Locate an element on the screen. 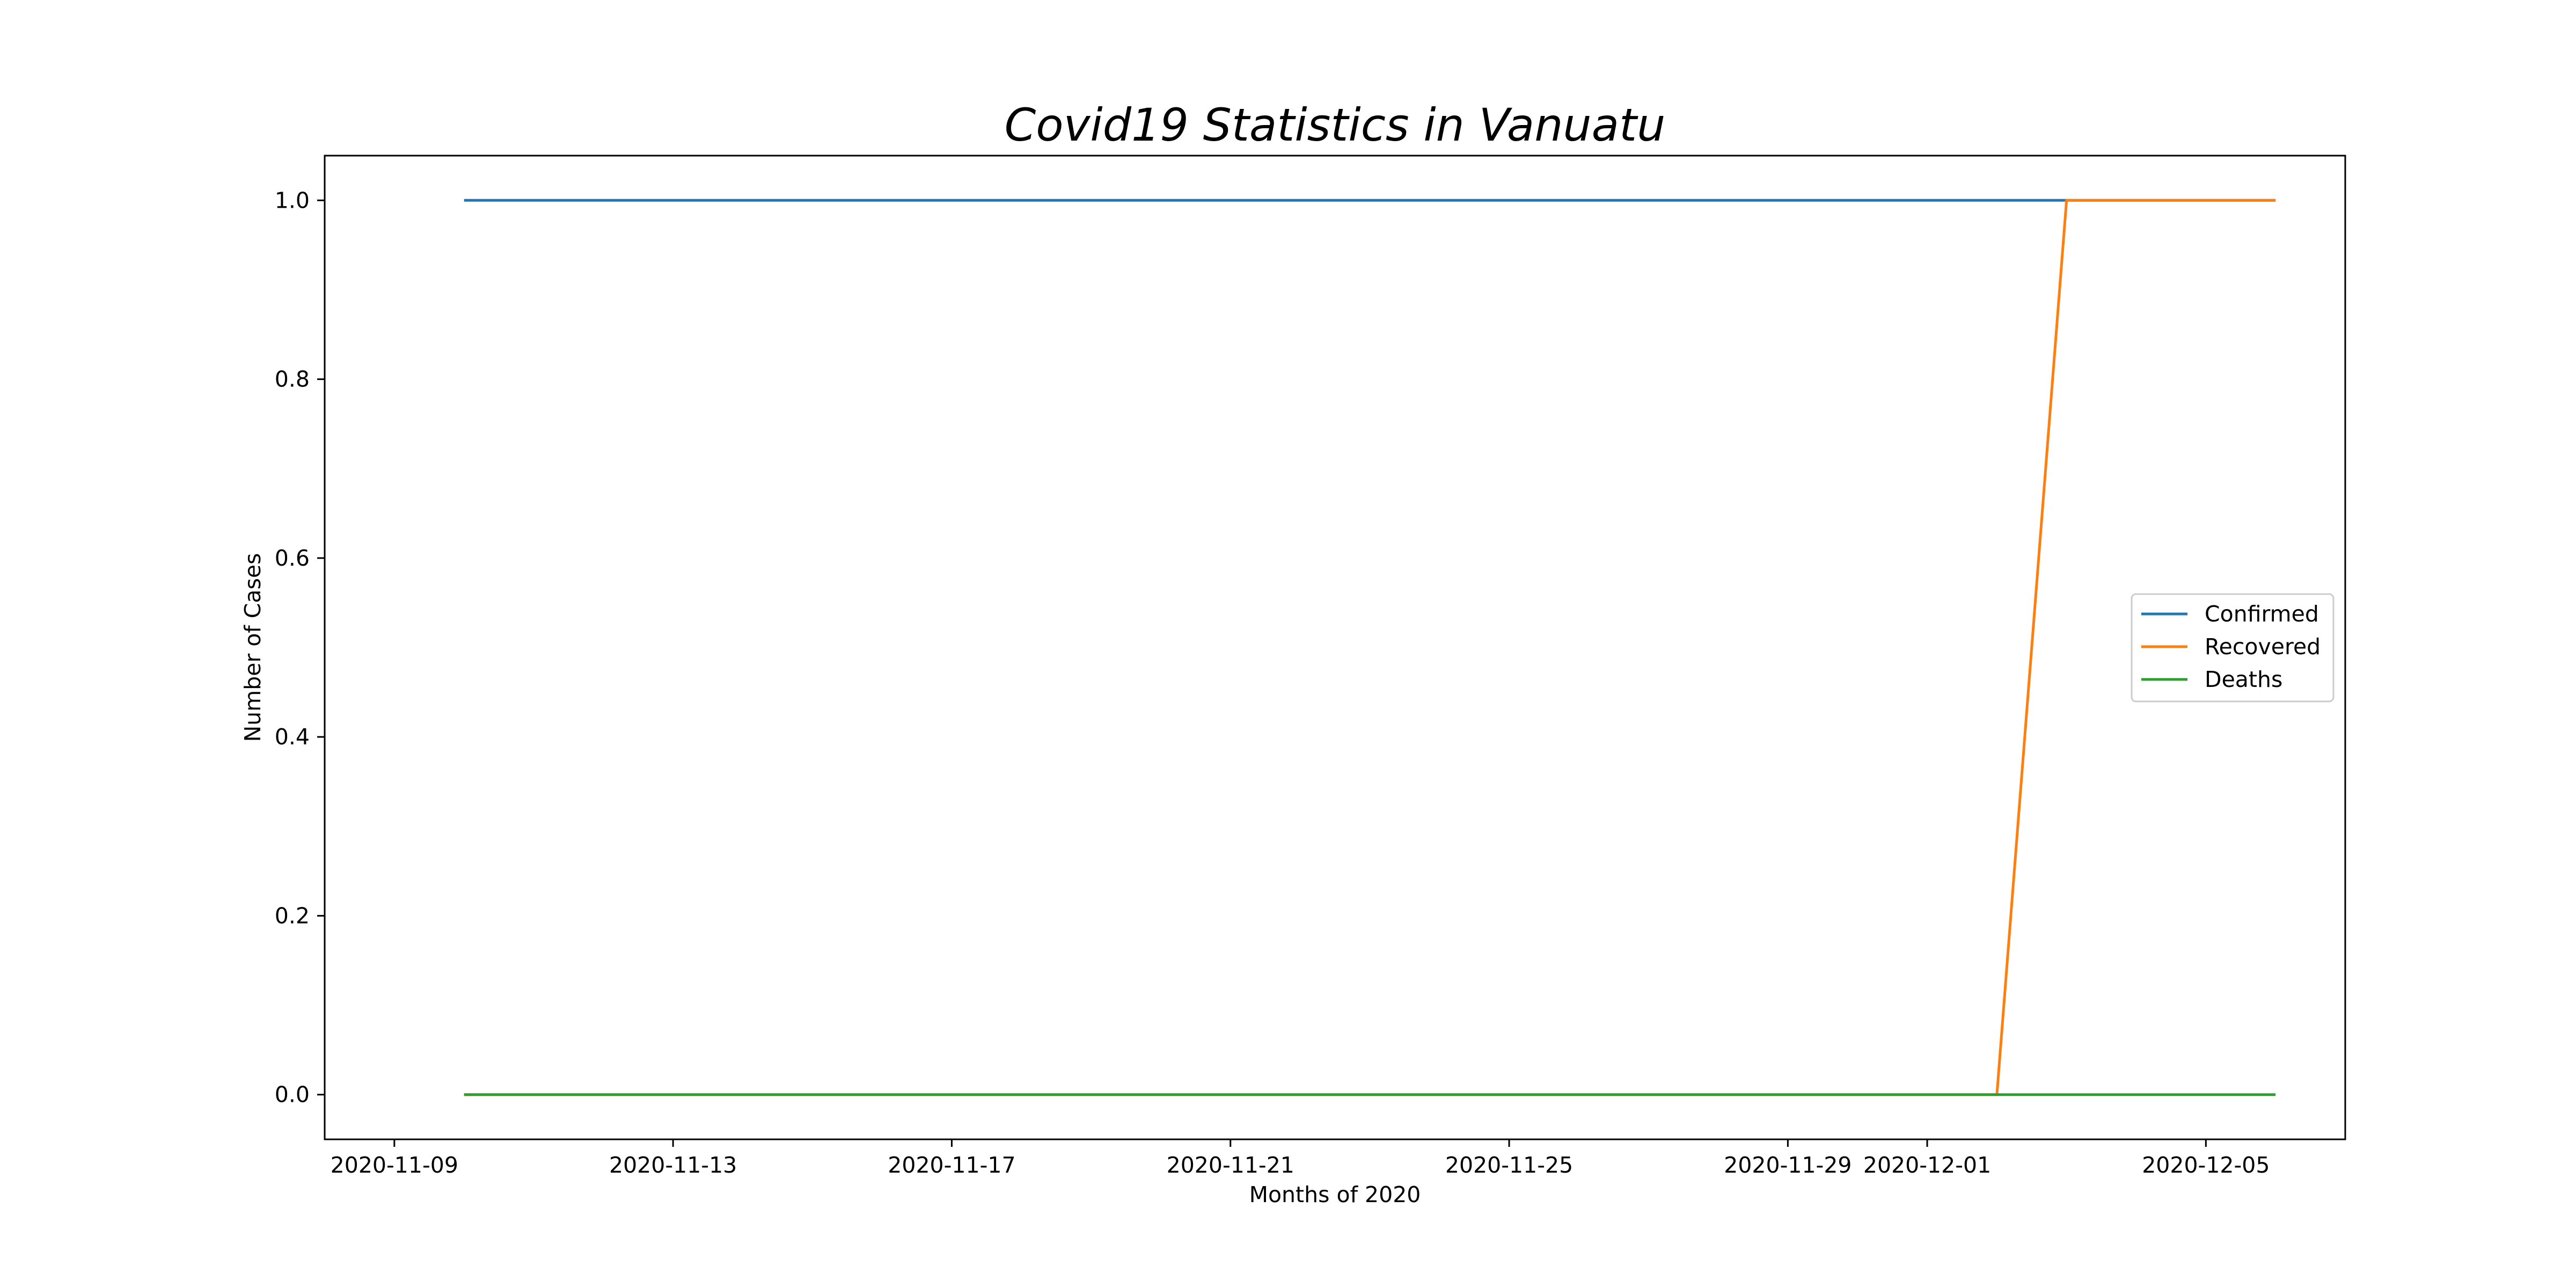 This screenshot has width=2576, height=1288. x-tick-label: 2020-12-05 is located at coordinates (2206, 1165).